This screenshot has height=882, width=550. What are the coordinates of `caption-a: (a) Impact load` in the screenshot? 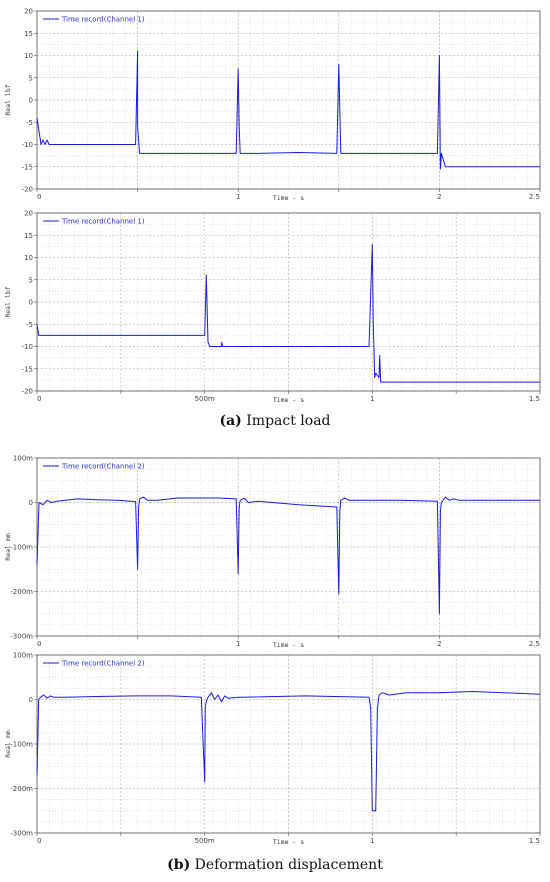 It's located at (275, 421).